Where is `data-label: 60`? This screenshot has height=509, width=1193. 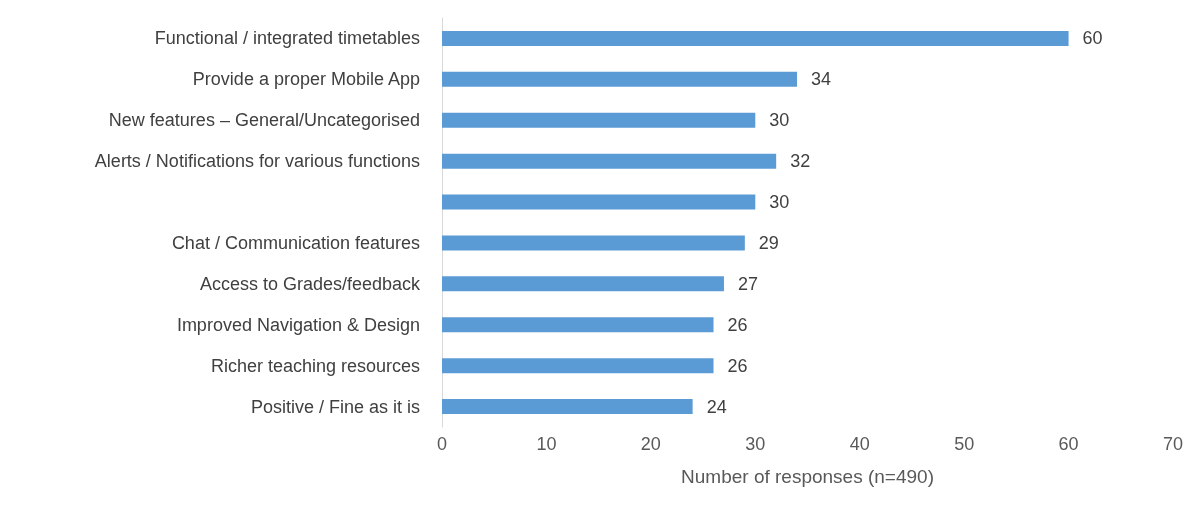 data-label: 60 is located at coordinates (1092, 38).